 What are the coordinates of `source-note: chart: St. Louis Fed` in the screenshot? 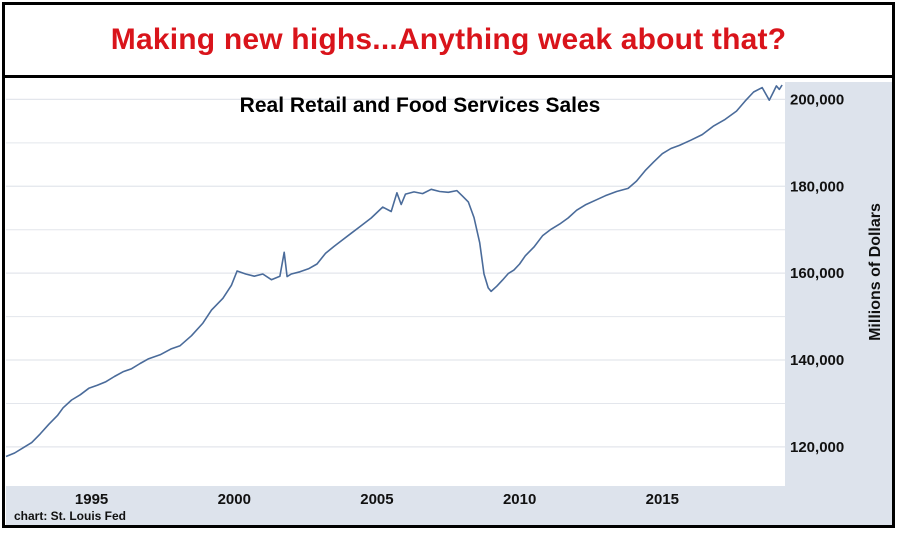 It's located at (70, 516).